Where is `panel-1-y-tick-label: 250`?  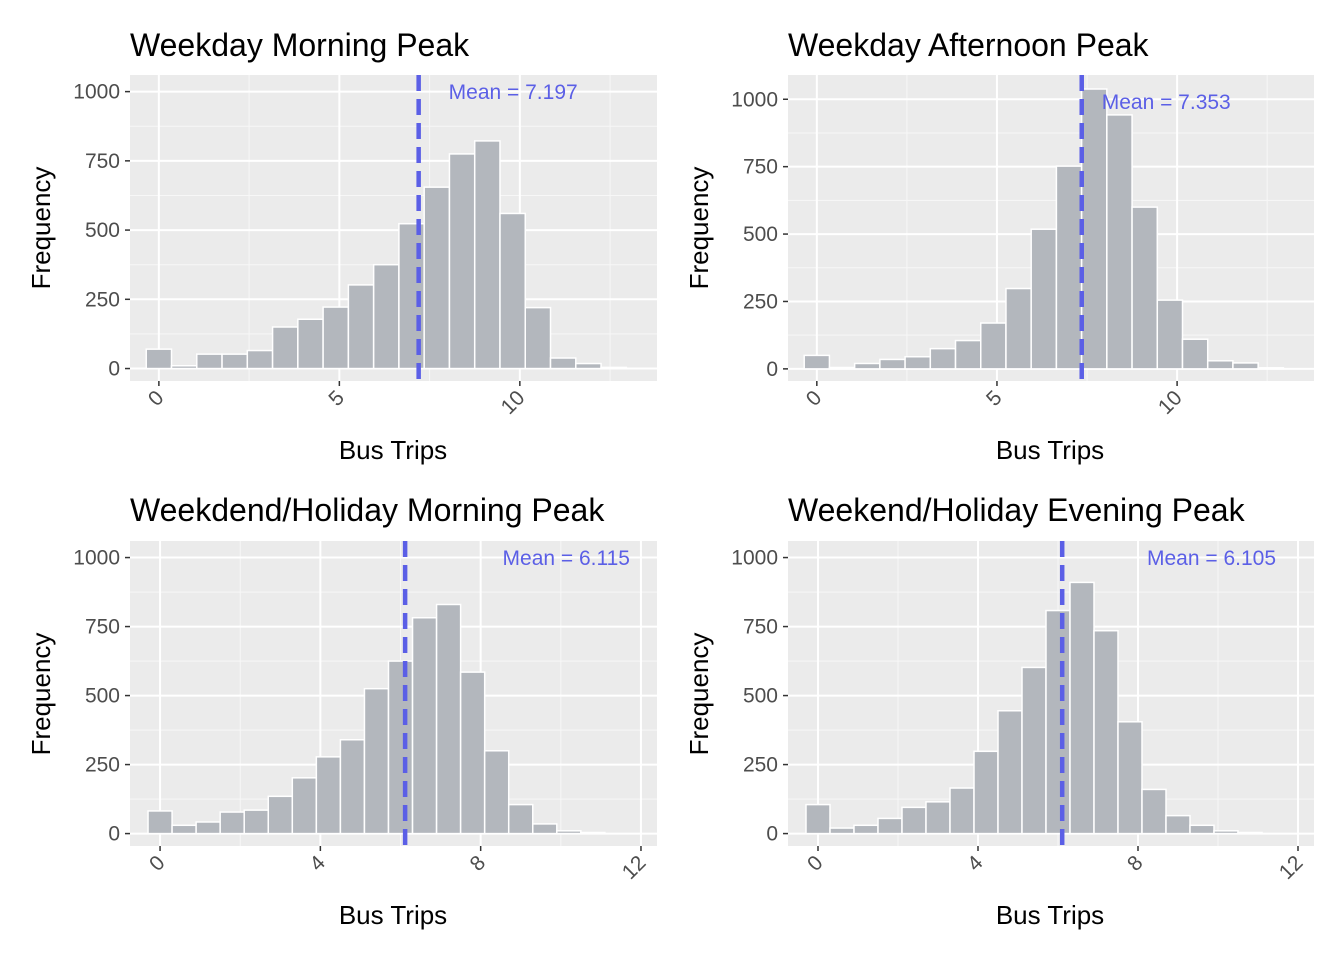
panel-1-y-tick-label: 250 is located at coordinates (102, 299).